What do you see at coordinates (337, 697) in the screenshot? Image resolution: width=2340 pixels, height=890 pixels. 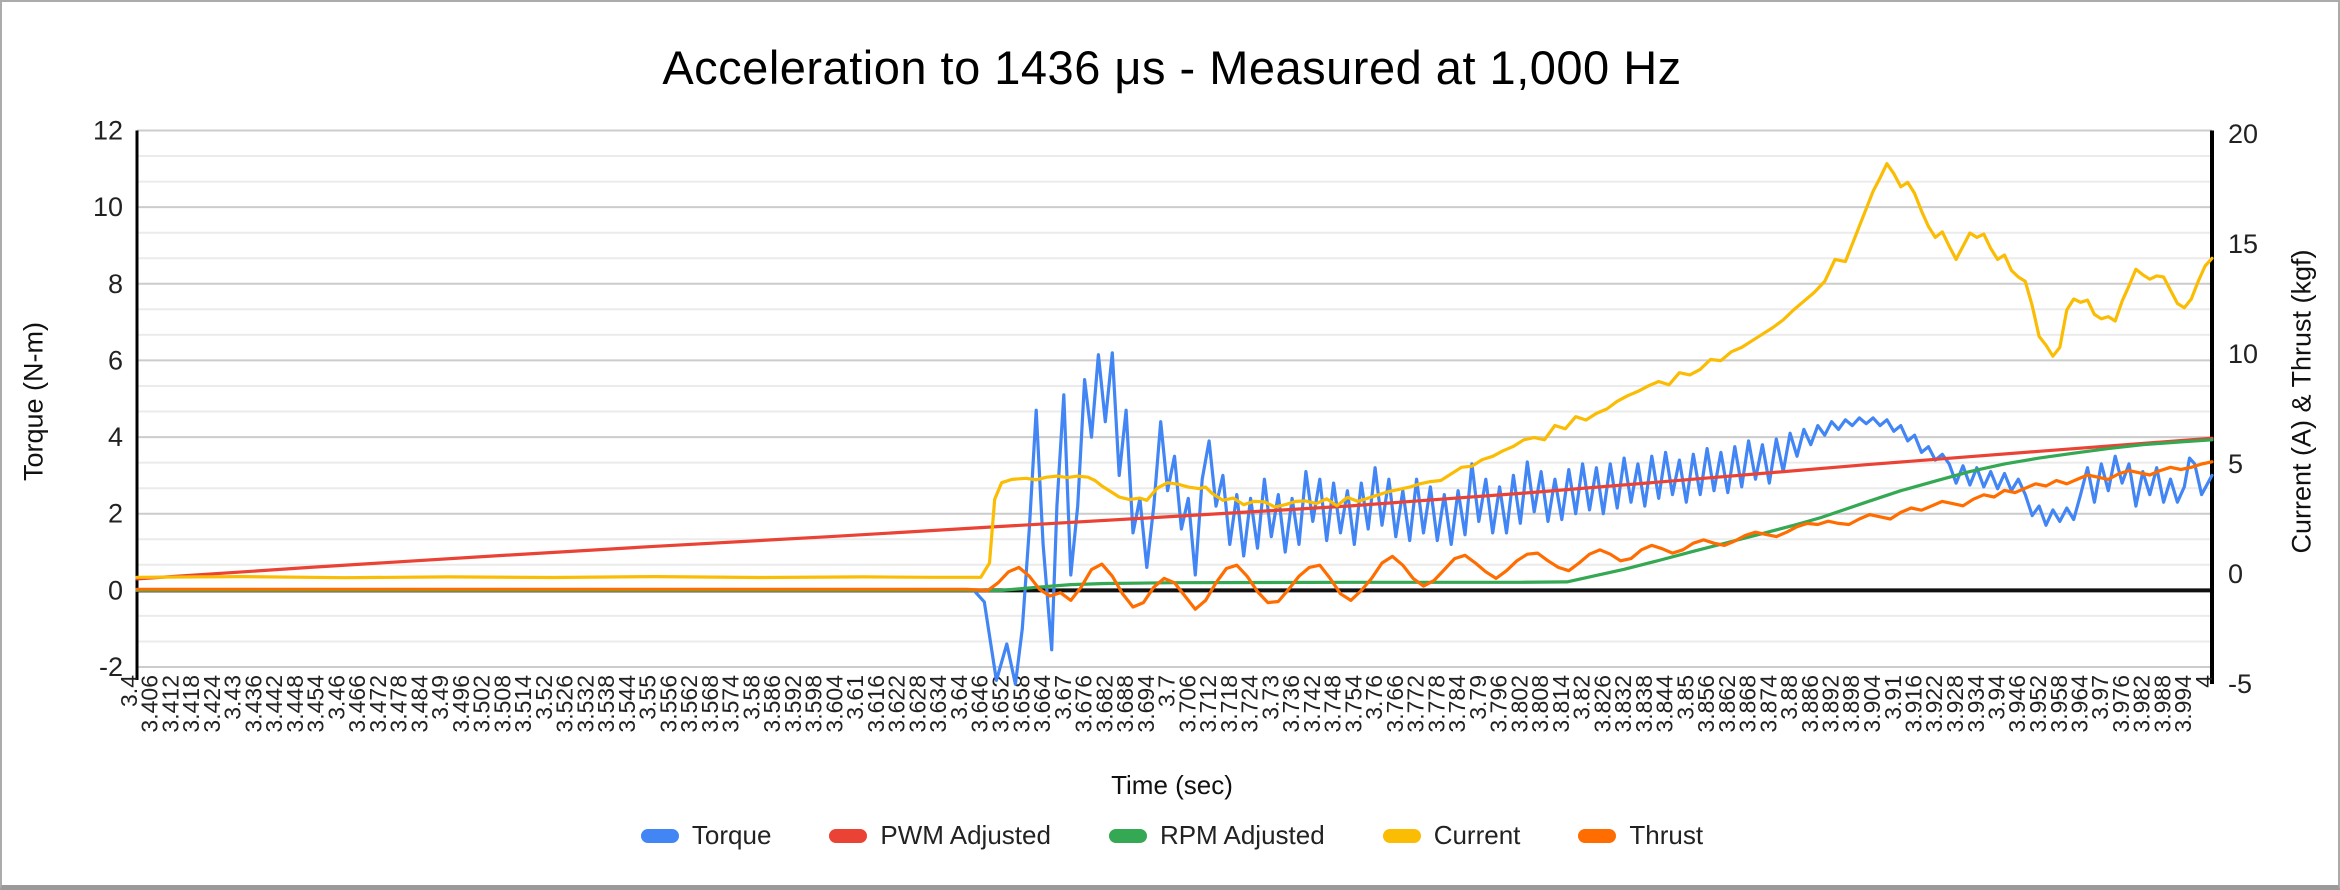 I see `x-axis-tick-label: 3.46` at bounding box center [337, 697].